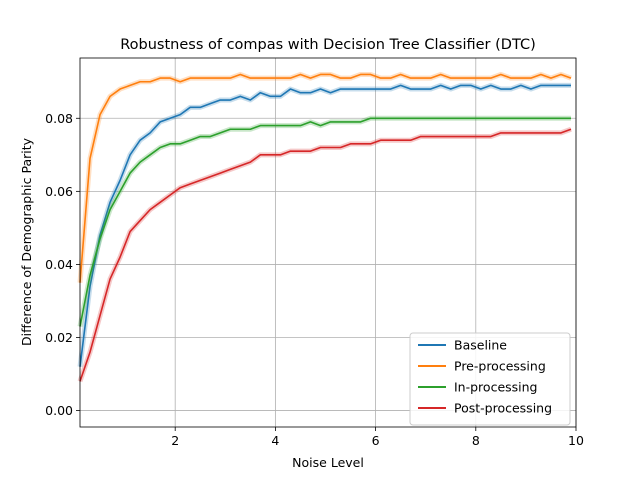 The width and height of the screenshot is (640, 480). I want to click on x-tick-label: 2, so click(175, 440).